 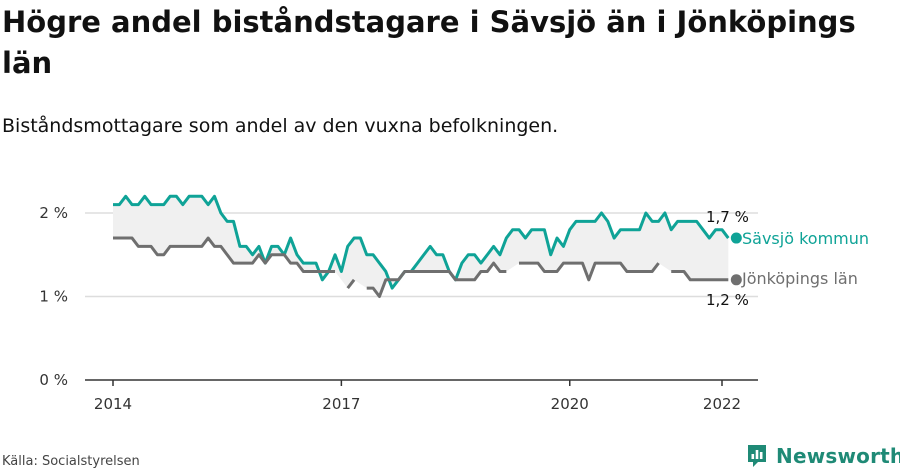 I want to click on y-tick-label: 1 %, so click(x=53, y=297).